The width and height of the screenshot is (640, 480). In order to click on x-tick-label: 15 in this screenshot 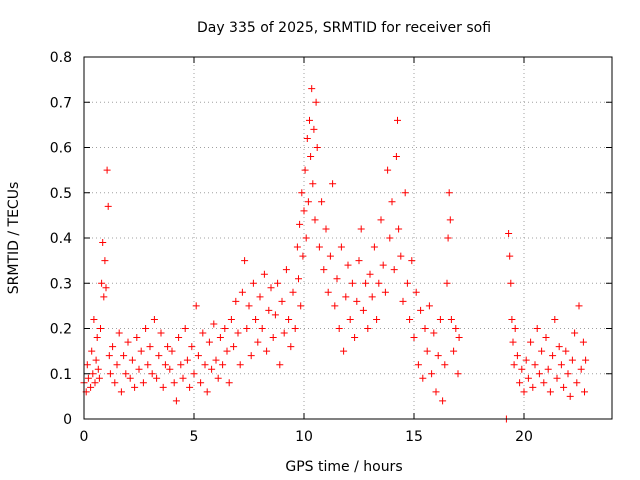, I will do `click(414, 437)`.